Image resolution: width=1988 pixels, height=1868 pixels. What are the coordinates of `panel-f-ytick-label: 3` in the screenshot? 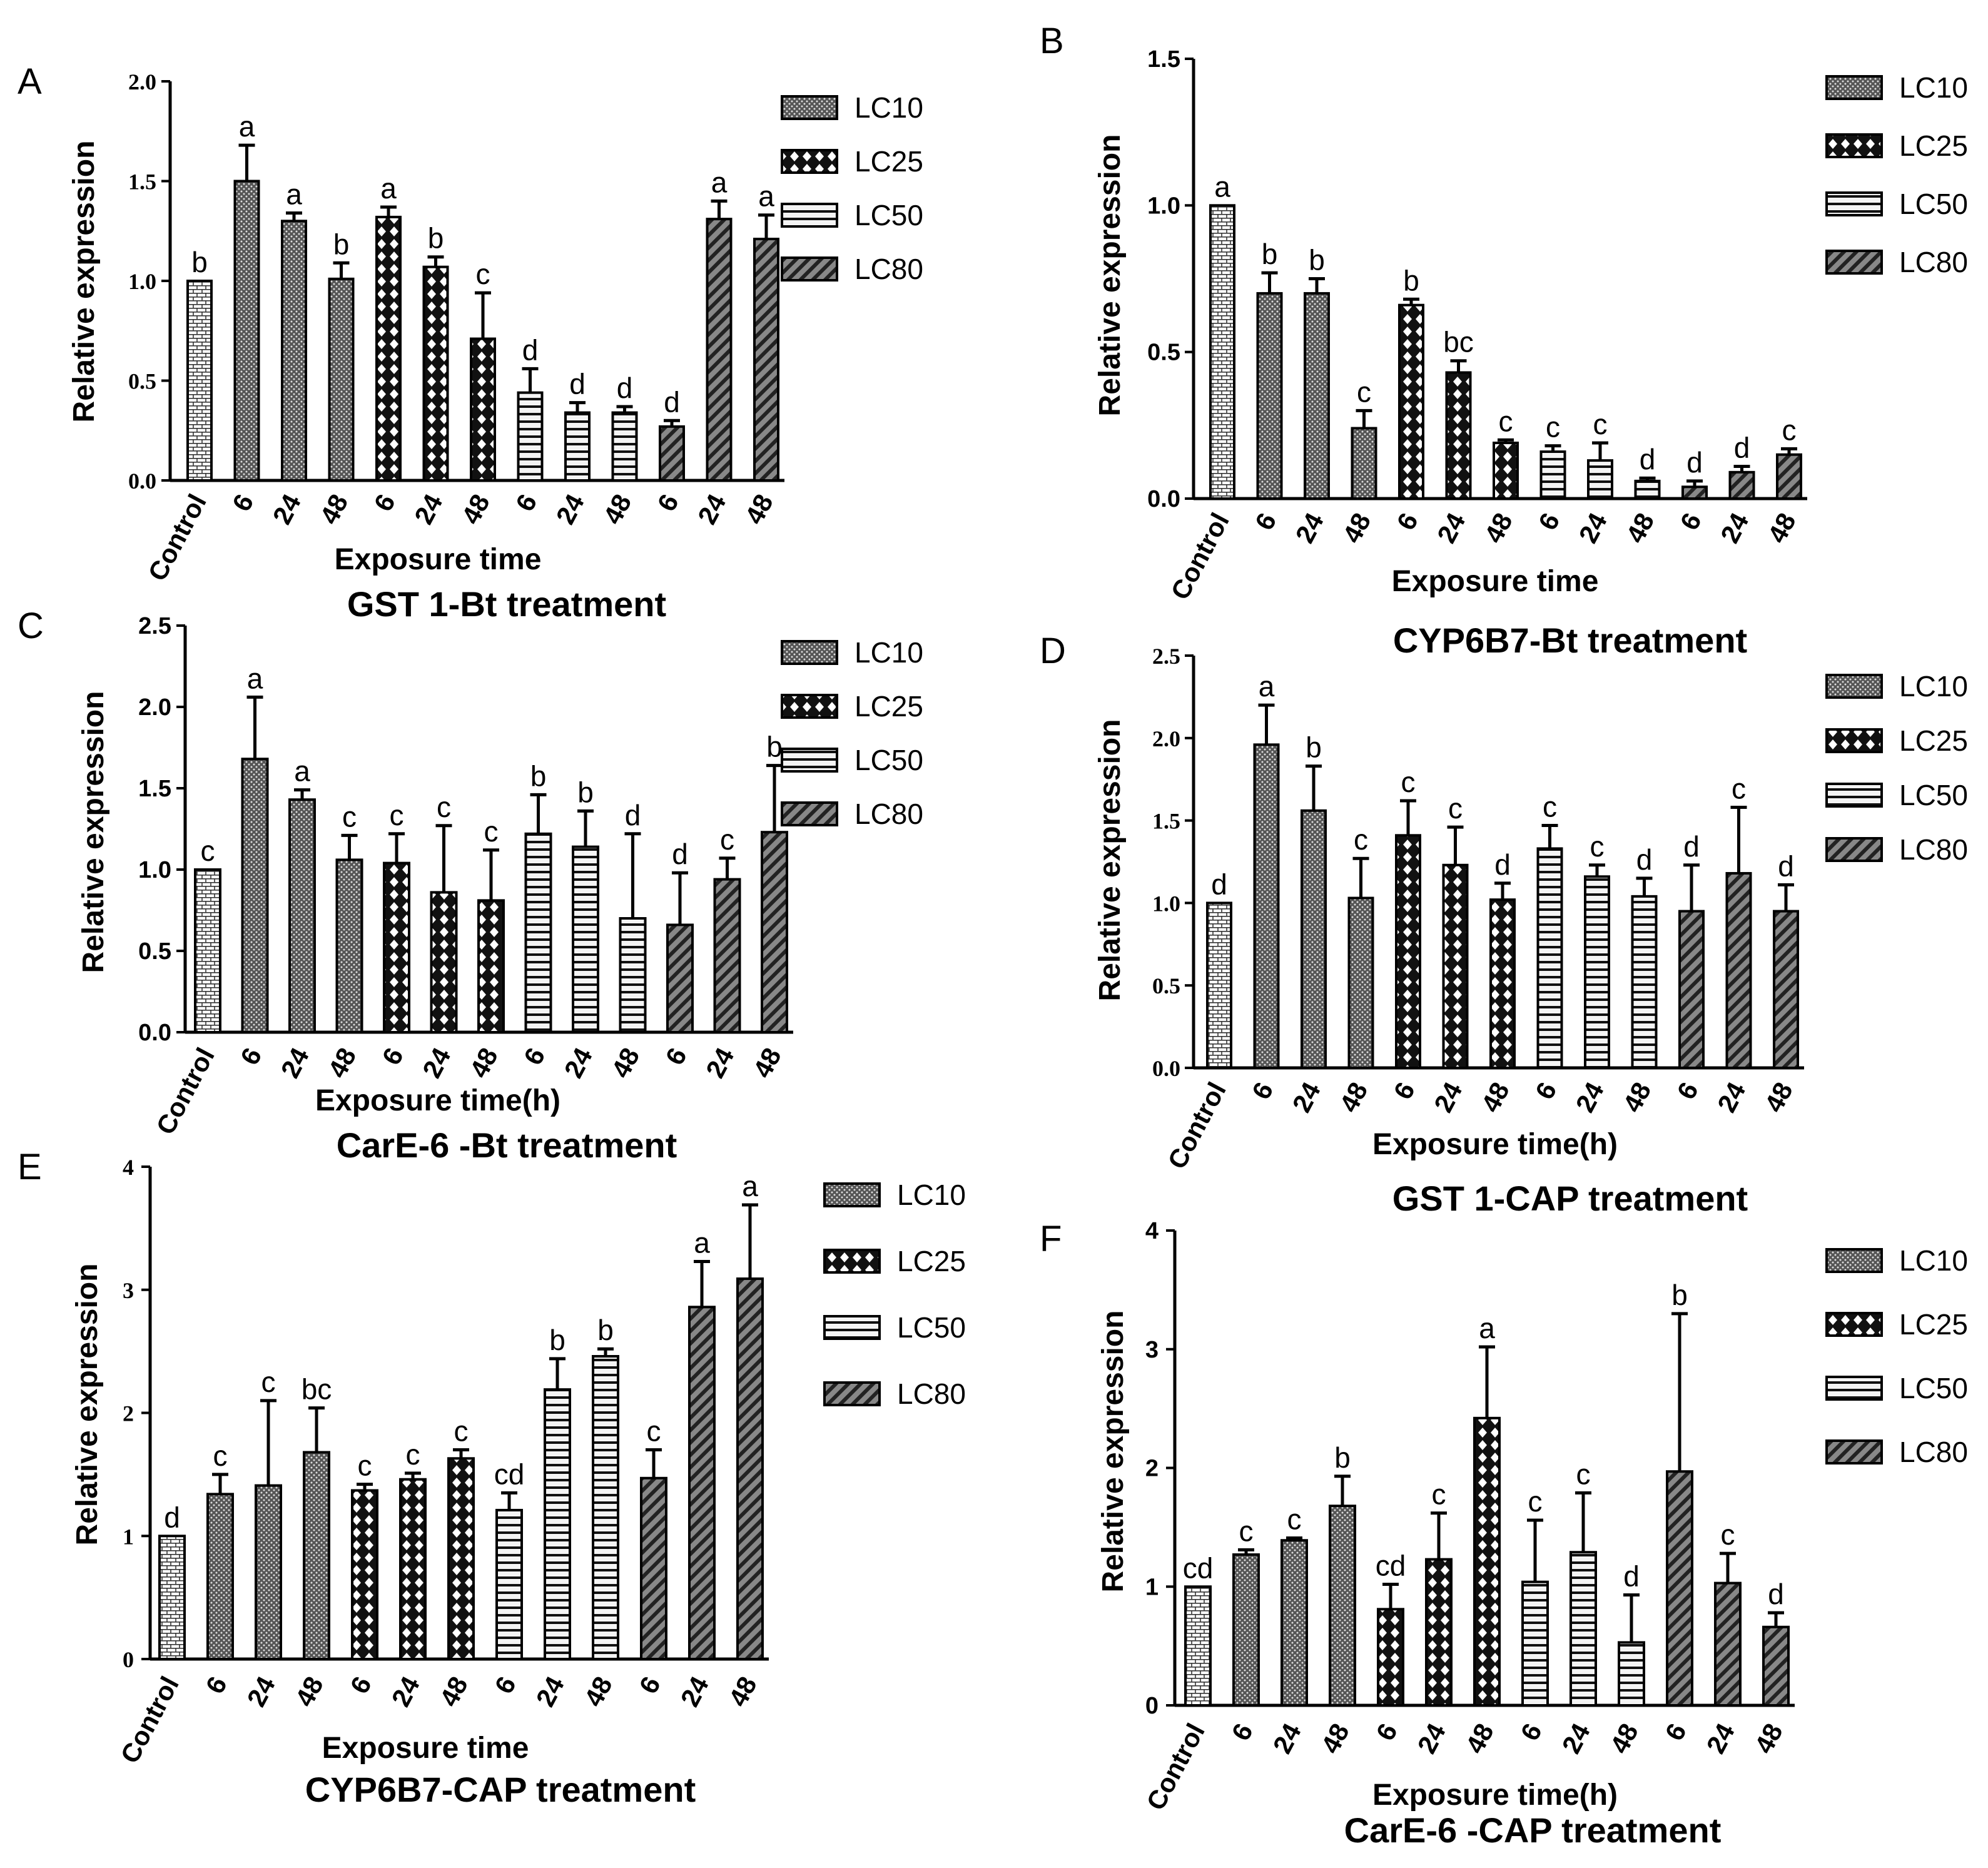 It's located at (1152, 1350).